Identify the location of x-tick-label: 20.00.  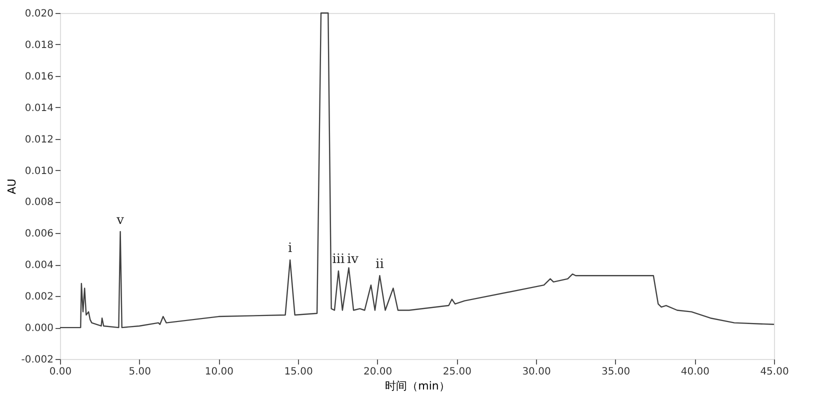
(378, 372).